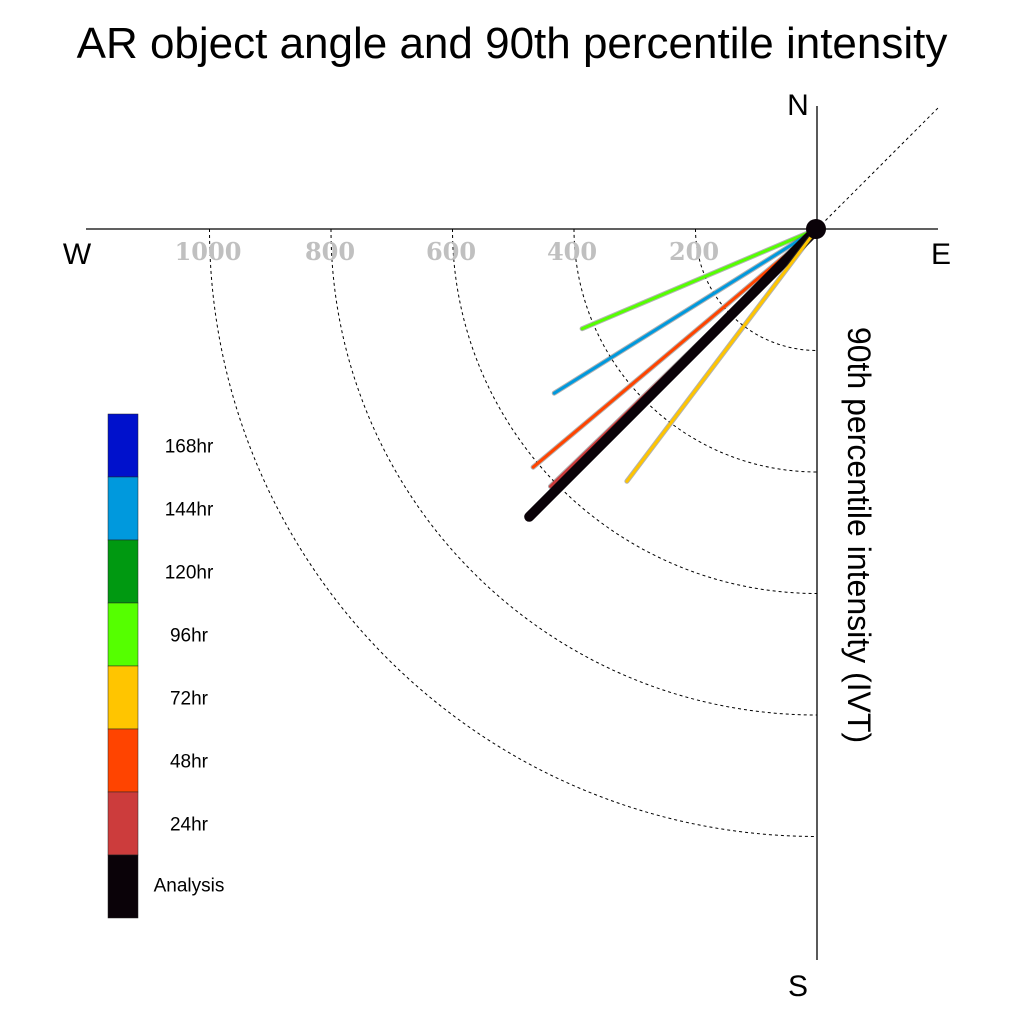 Image resolution: width=1024 pixels, height=1024 pixels. What do you see at coordinates (189, 699) in the screenshot?
I see `legend-label-72hr: 72hr` at bounding box center [189, 699].